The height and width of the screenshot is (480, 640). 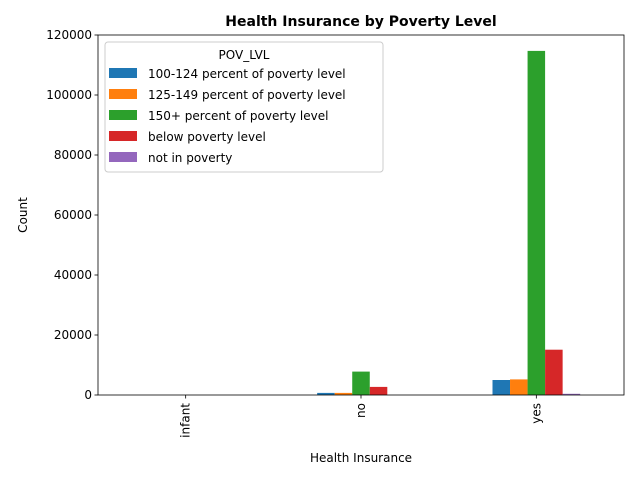 I want to click on y-axis-ticks: 0 20000 40000 60000 80000 100000 120000, so click(x=72, y=215).